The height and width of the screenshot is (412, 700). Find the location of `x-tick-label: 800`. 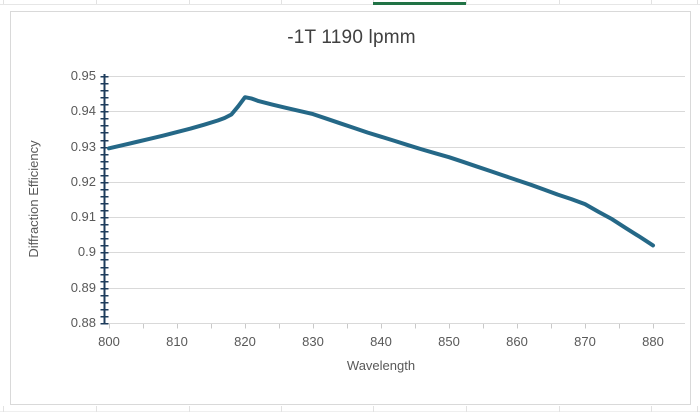

x-tick-label: 800 is located at coordinates (109, 341).